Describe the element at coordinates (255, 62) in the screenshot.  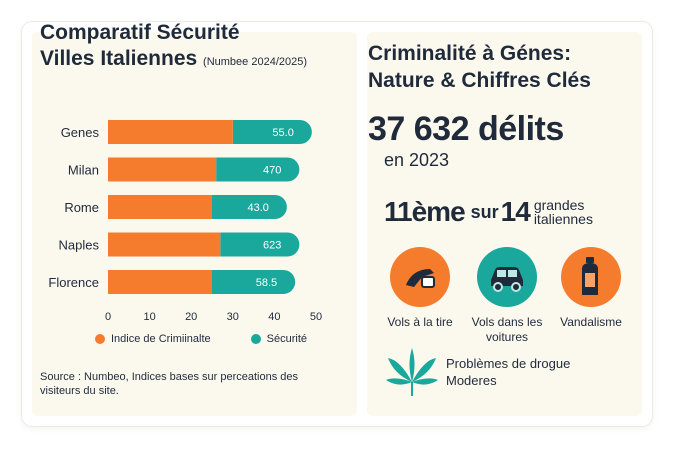
I see `chart-subtitle: (Numbee 2024/2025)` at that location.